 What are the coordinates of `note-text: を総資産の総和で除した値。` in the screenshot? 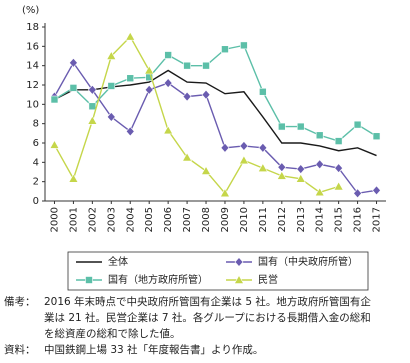 It's located at (112, 333).